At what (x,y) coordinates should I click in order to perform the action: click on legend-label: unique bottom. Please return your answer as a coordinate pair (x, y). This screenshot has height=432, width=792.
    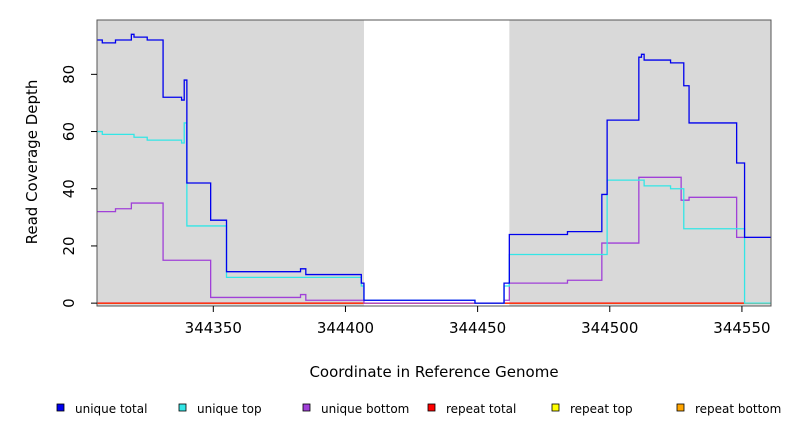
    Looking at the image, I should click on (365, 409).